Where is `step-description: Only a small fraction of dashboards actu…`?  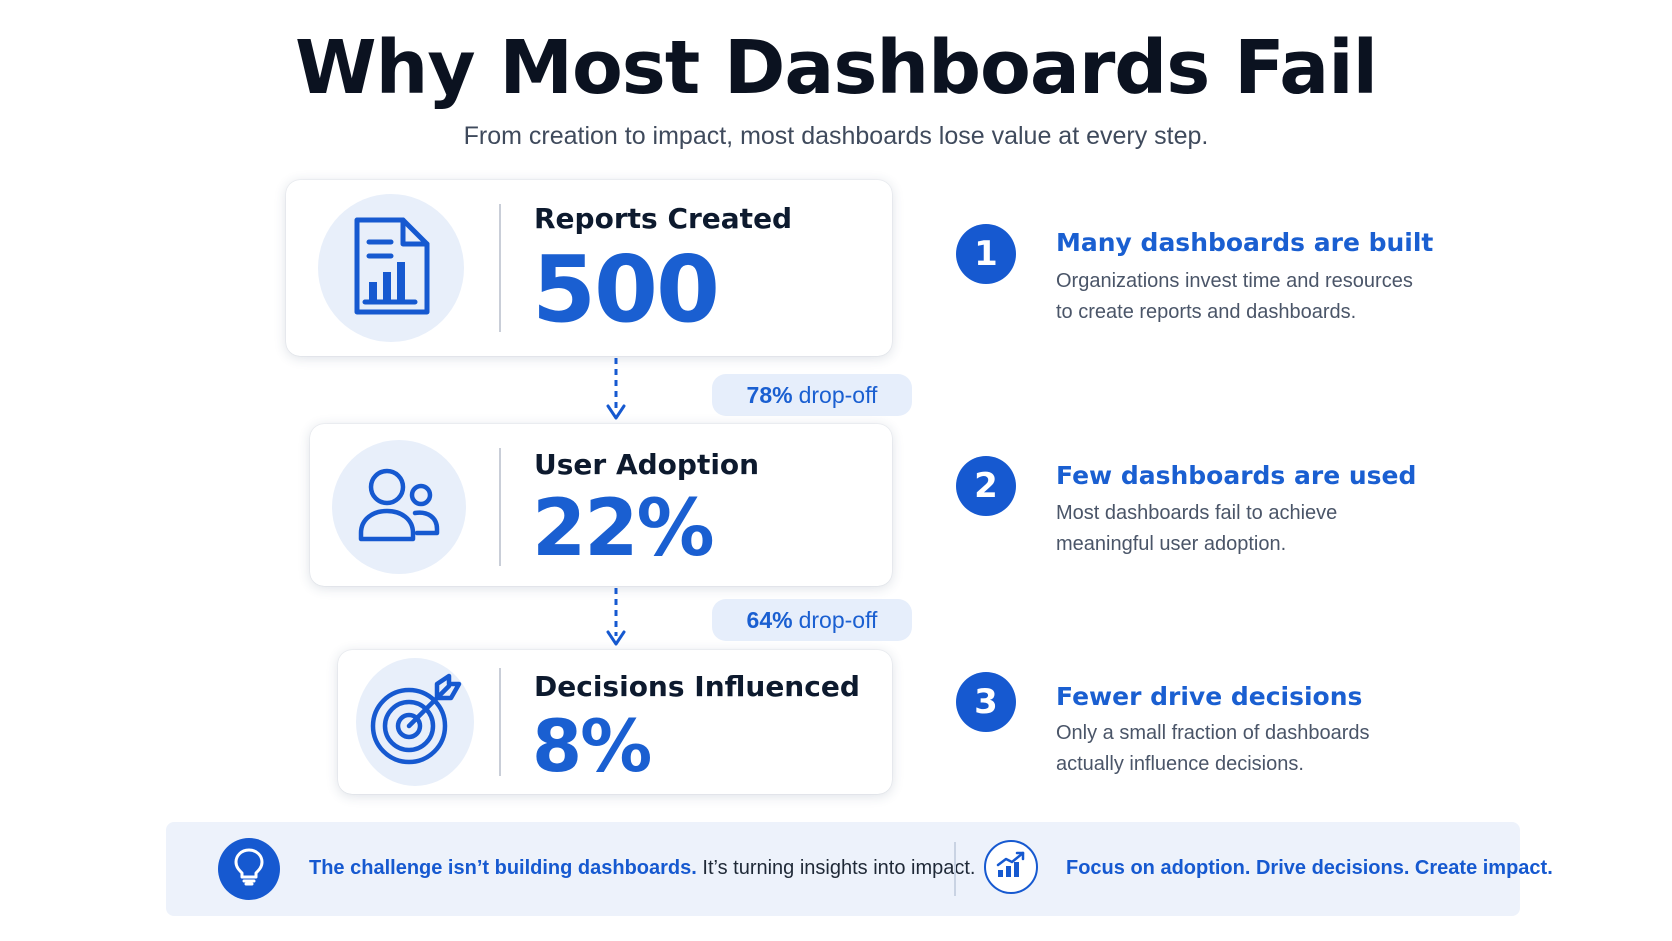 step-description: Only a small fraction of dashboards actu… is located at coordinates (1256, 749).